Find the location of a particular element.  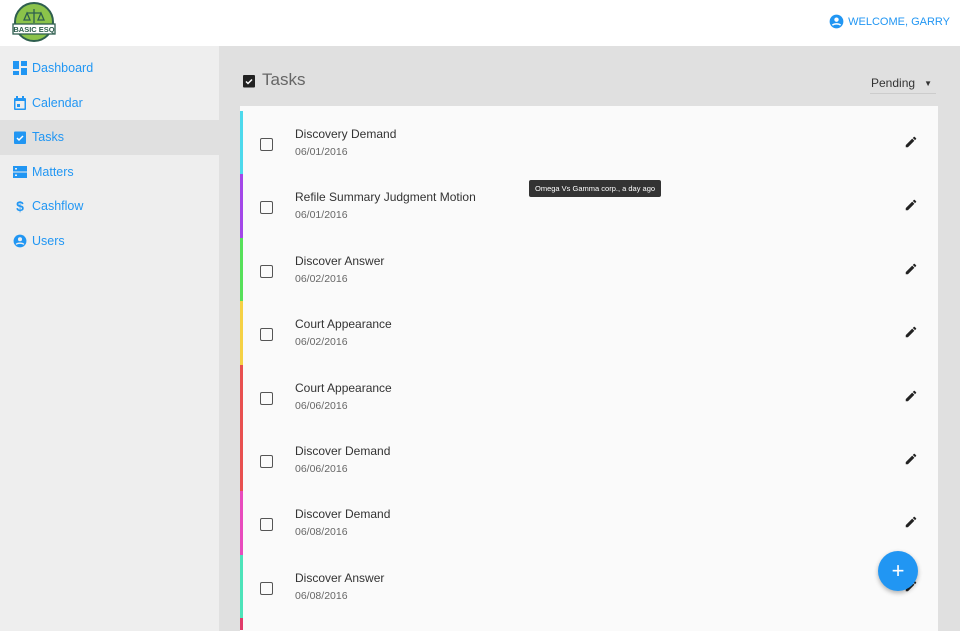

task-row: Discover Answer 06/02/2016 is located at coordinates (589, 269).